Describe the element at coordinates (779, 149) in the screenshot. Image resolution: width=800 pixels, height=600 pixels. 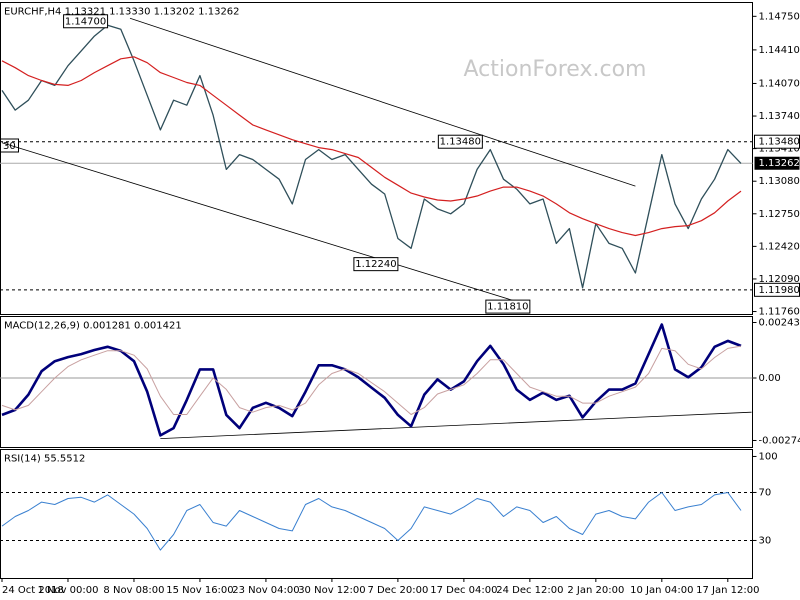
I see `y-tick-label: 1.13410` at that location.